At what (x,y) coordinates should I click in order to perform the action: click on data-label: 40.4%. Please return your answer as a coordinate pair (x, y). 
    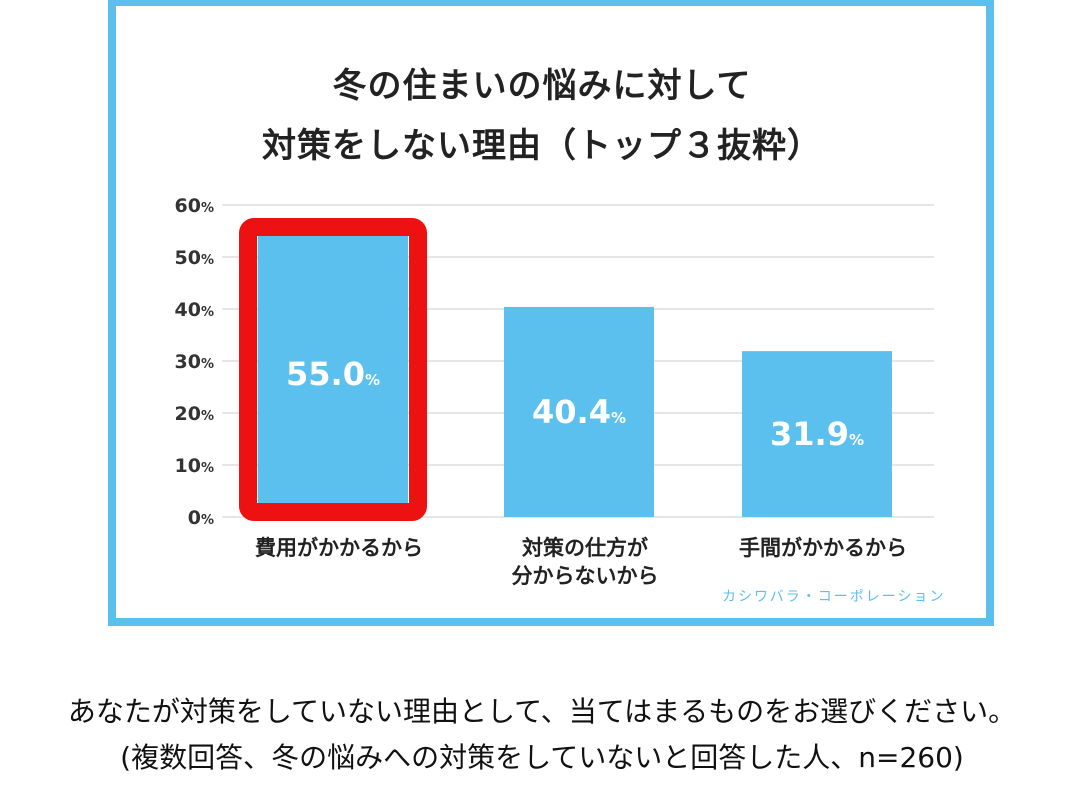
    Looking at the image, I should click on (579, 412).